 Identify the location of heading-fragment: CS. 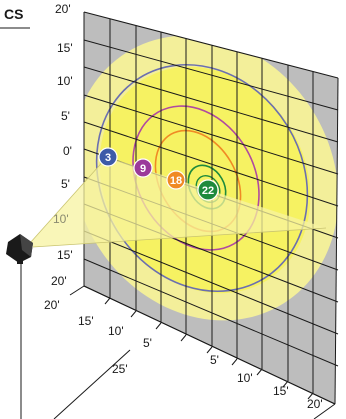
(13, 14).